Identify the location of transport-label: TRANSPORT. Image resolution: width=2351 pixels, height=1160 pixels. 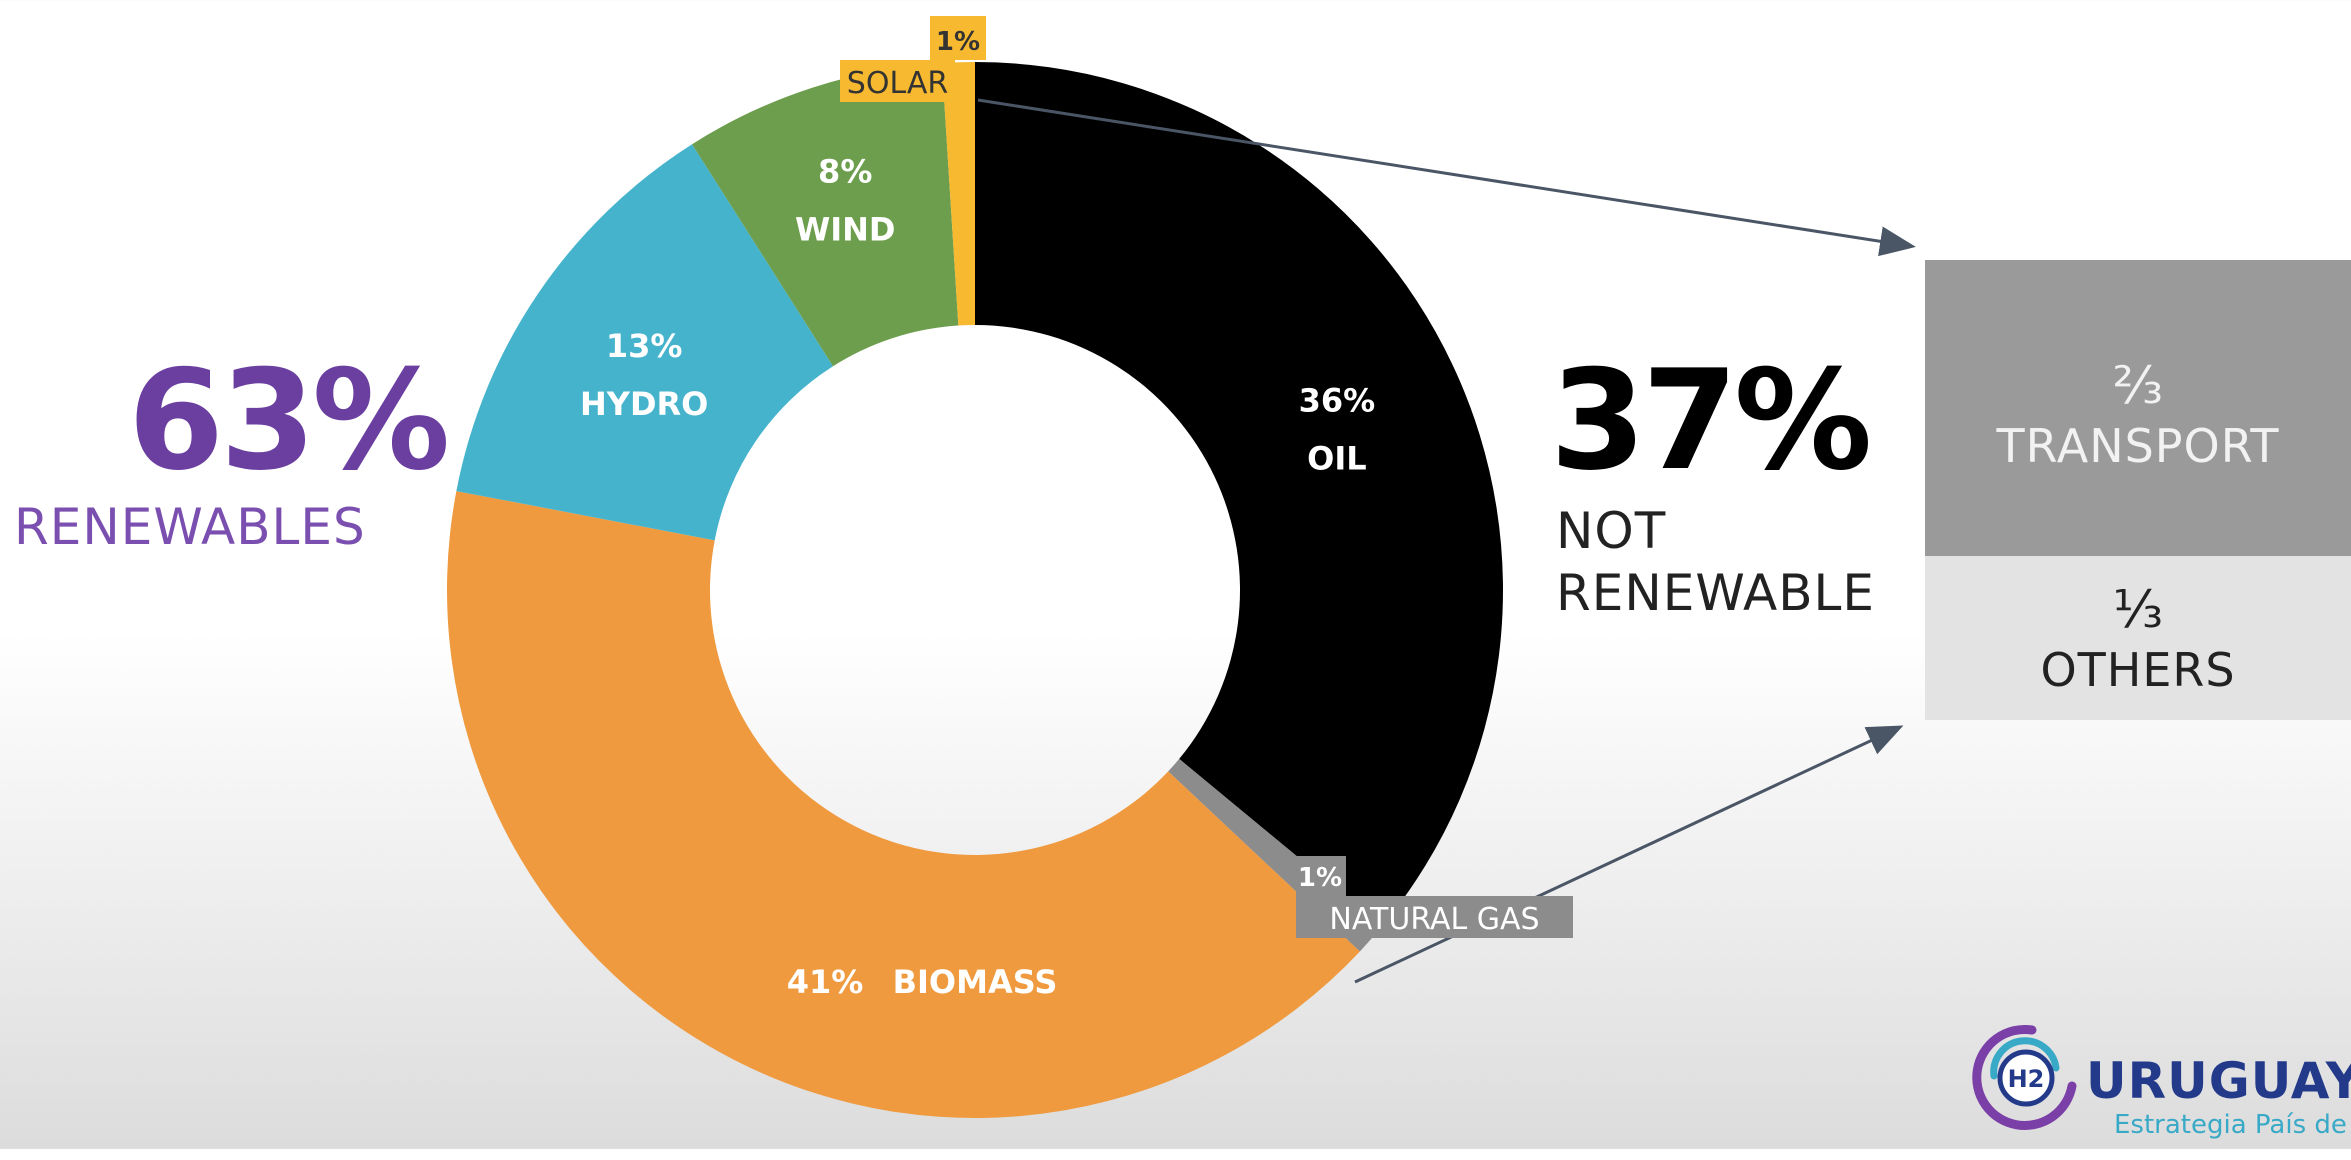
(2138, 446).